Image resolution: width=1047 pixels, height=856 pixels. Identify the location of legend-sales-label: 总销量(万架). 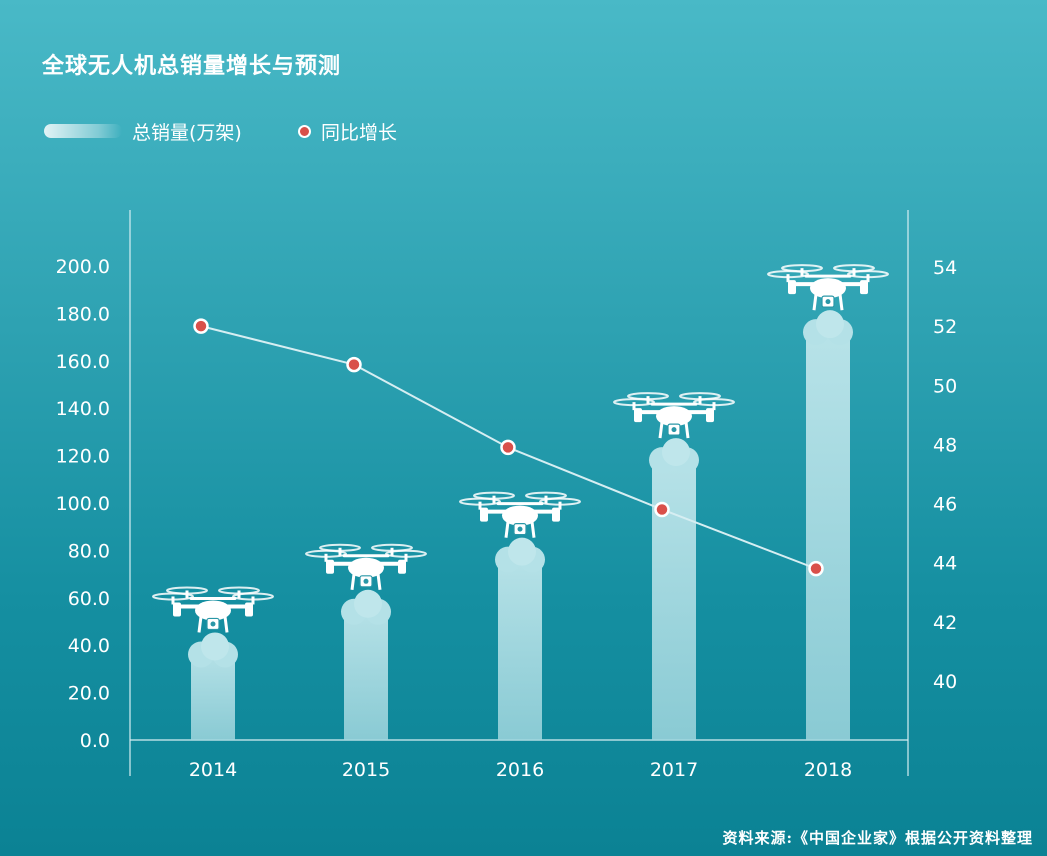
(187, 132).